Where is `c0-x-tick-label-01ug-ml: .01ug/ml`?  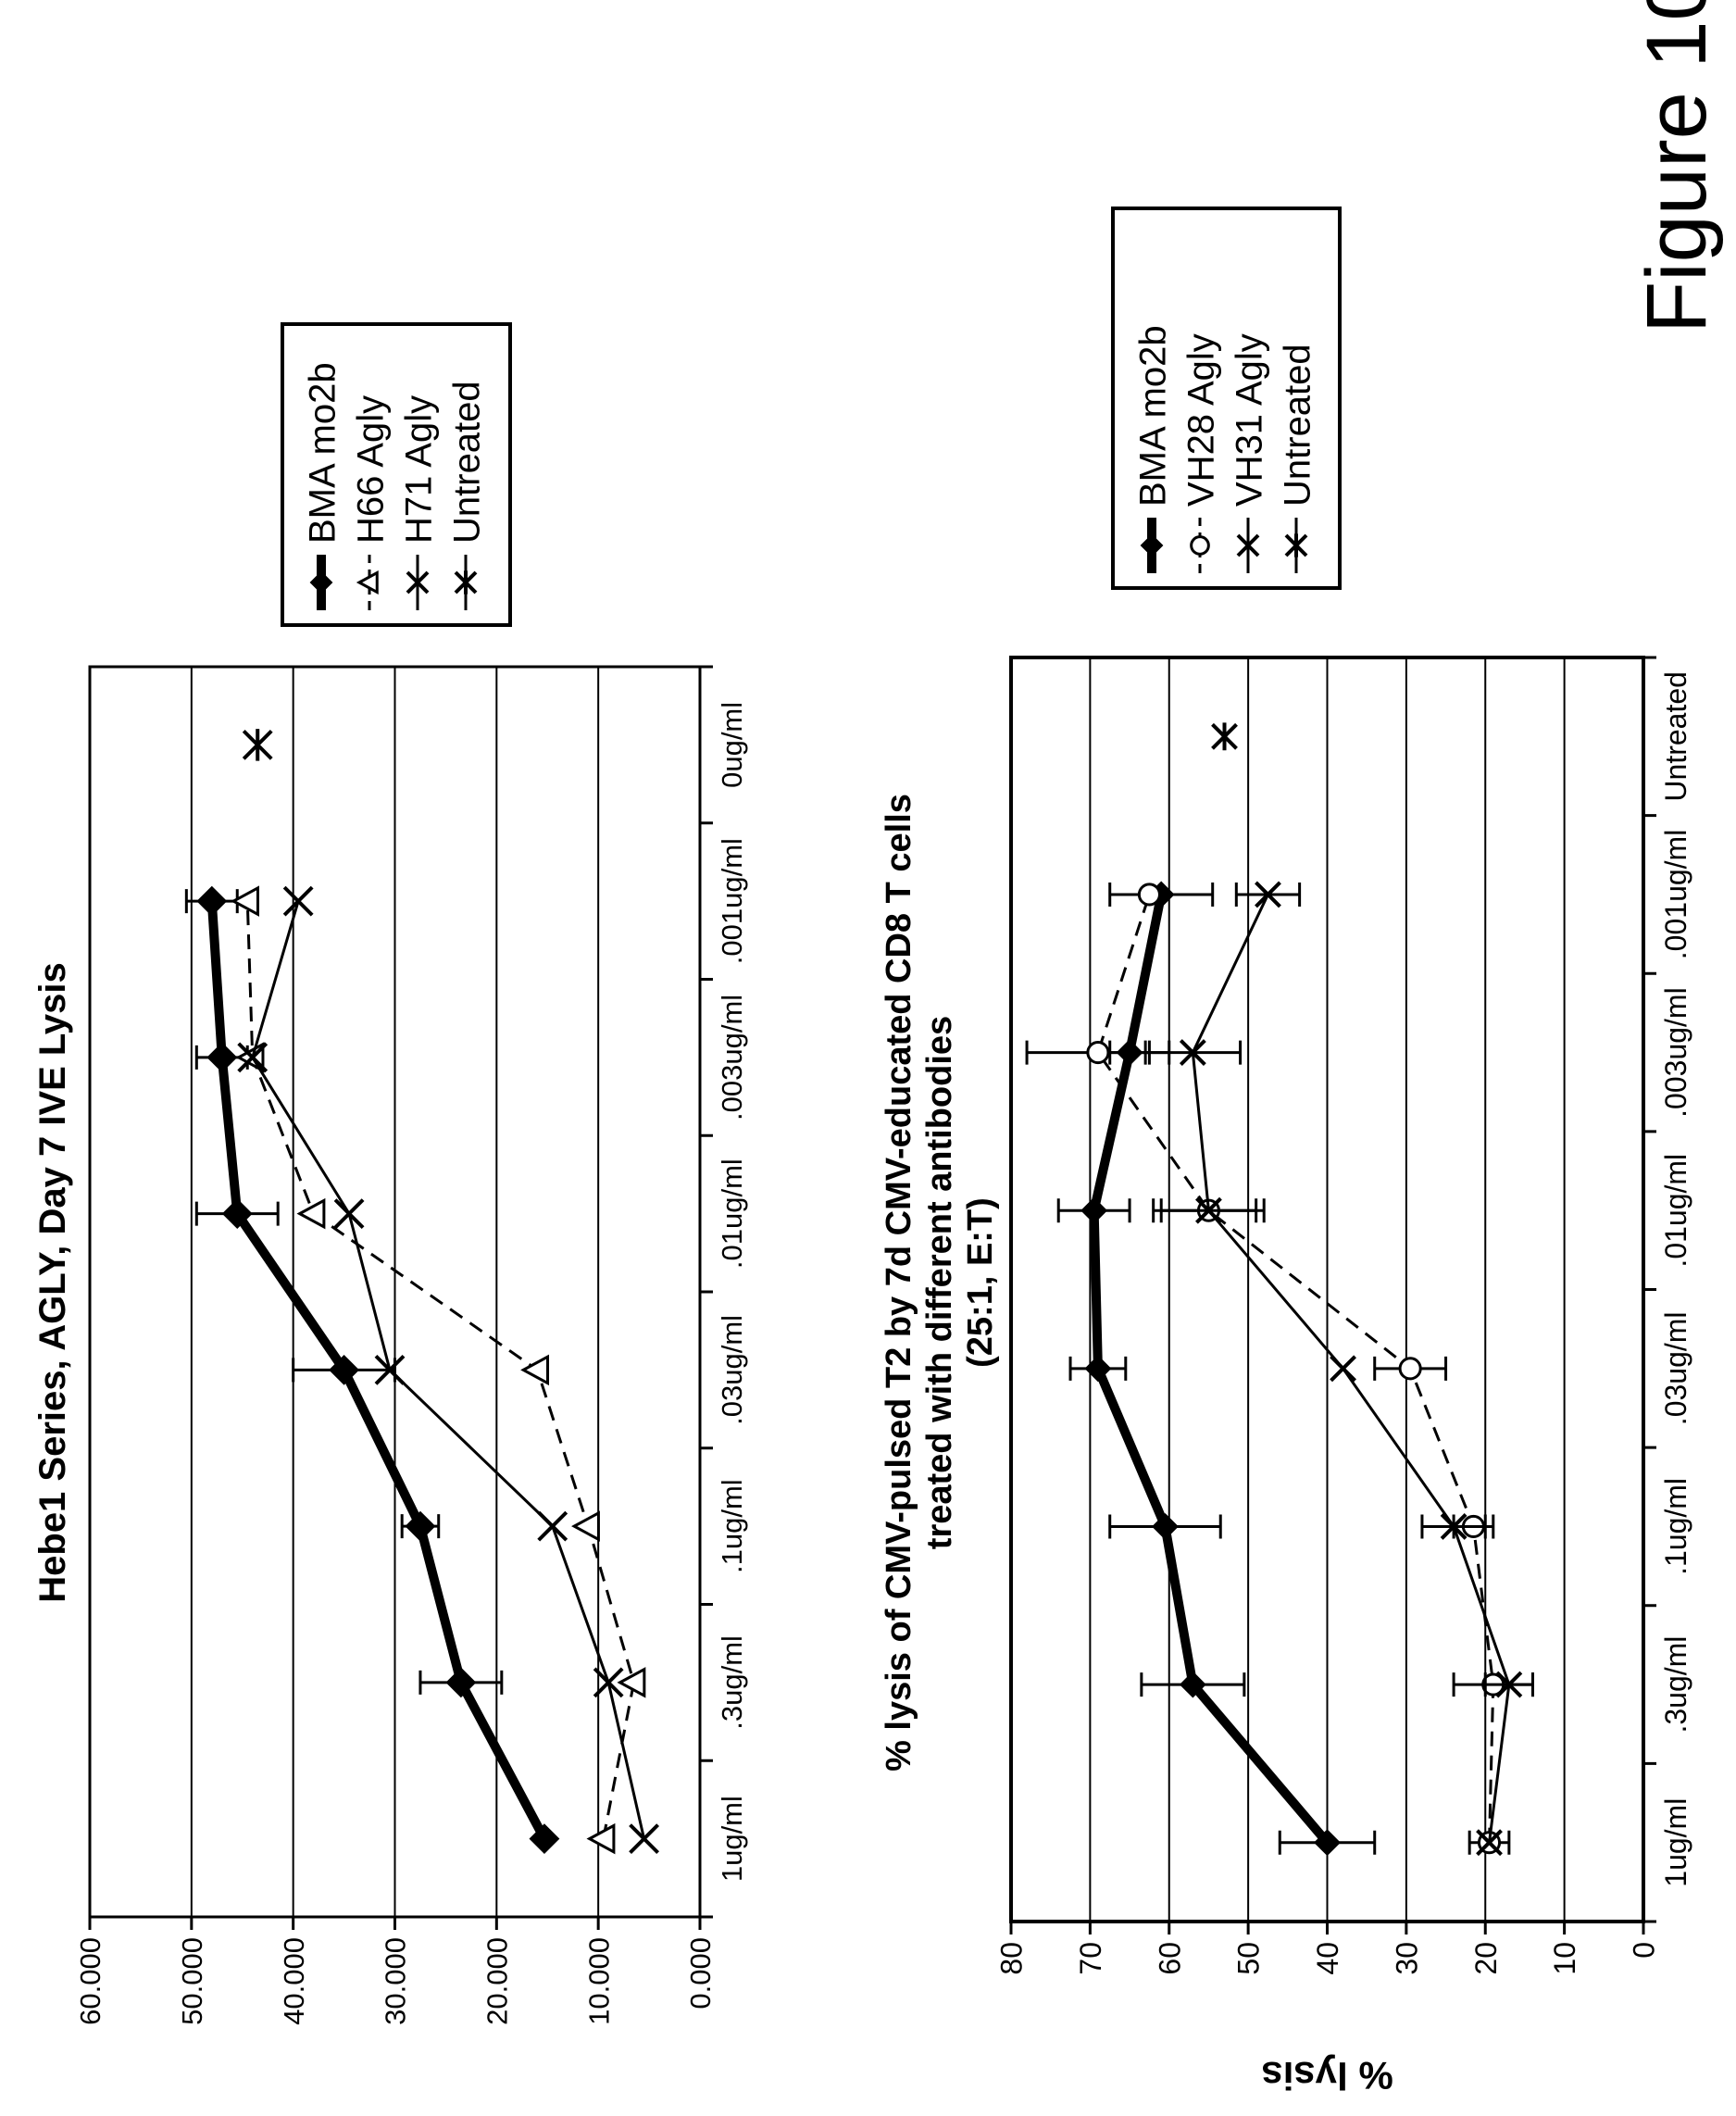 c0-x-tick-label-01ug-ml: .01ug/ml is located at coordinates (732, 1213).